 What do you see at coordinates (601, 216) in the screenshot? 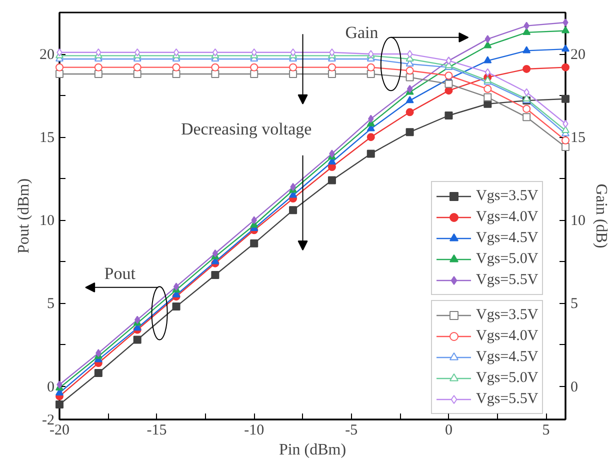
I see `y2-axis-title: Gain (dB)` at bounding box center [601, 216].